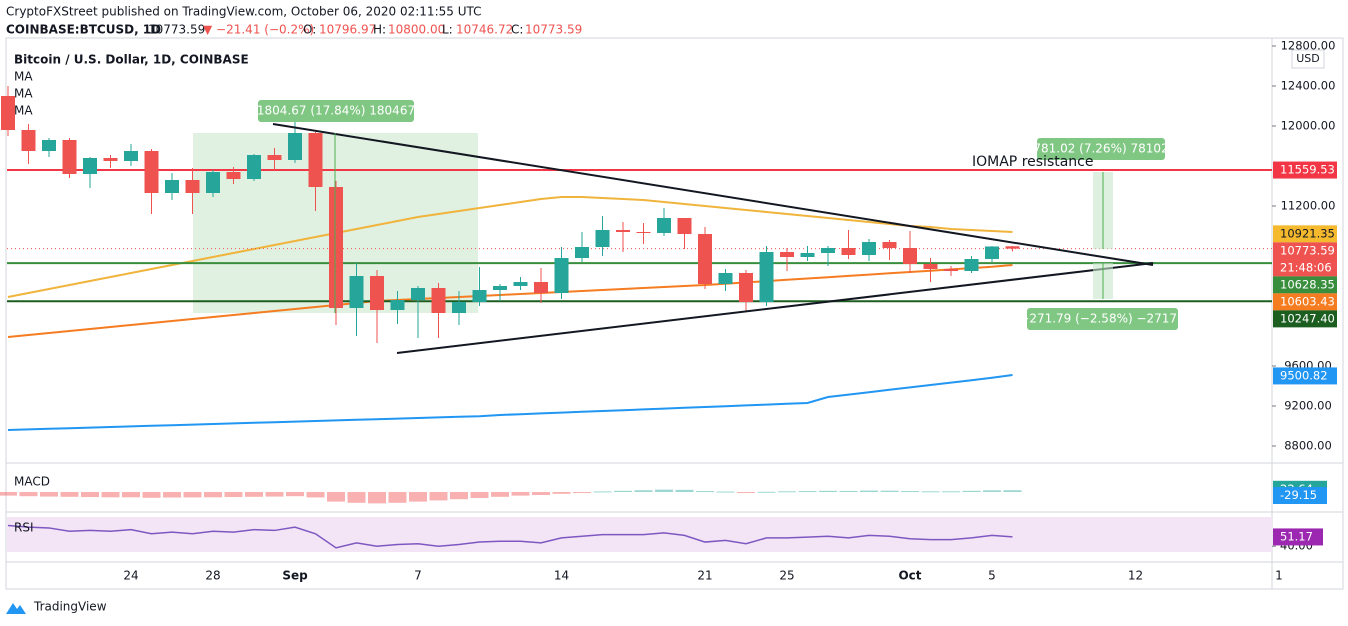  What do you see at coordinates (1307, 301) in the screenshot?
I see `price-label: 10603.43` at bounding box center [1307, 301].